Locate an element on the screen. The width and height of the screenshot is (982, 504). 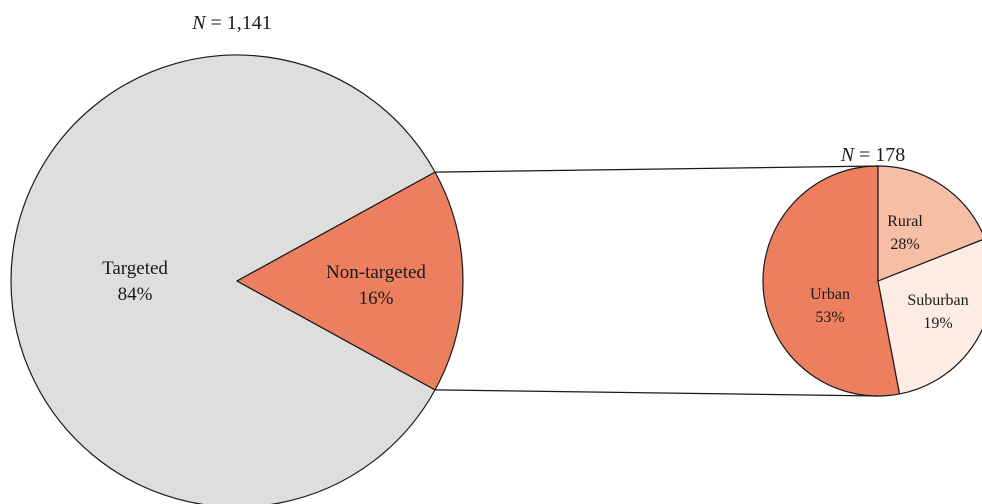
sub-pie-title: N = 178 is located at coordinates (873, 155).